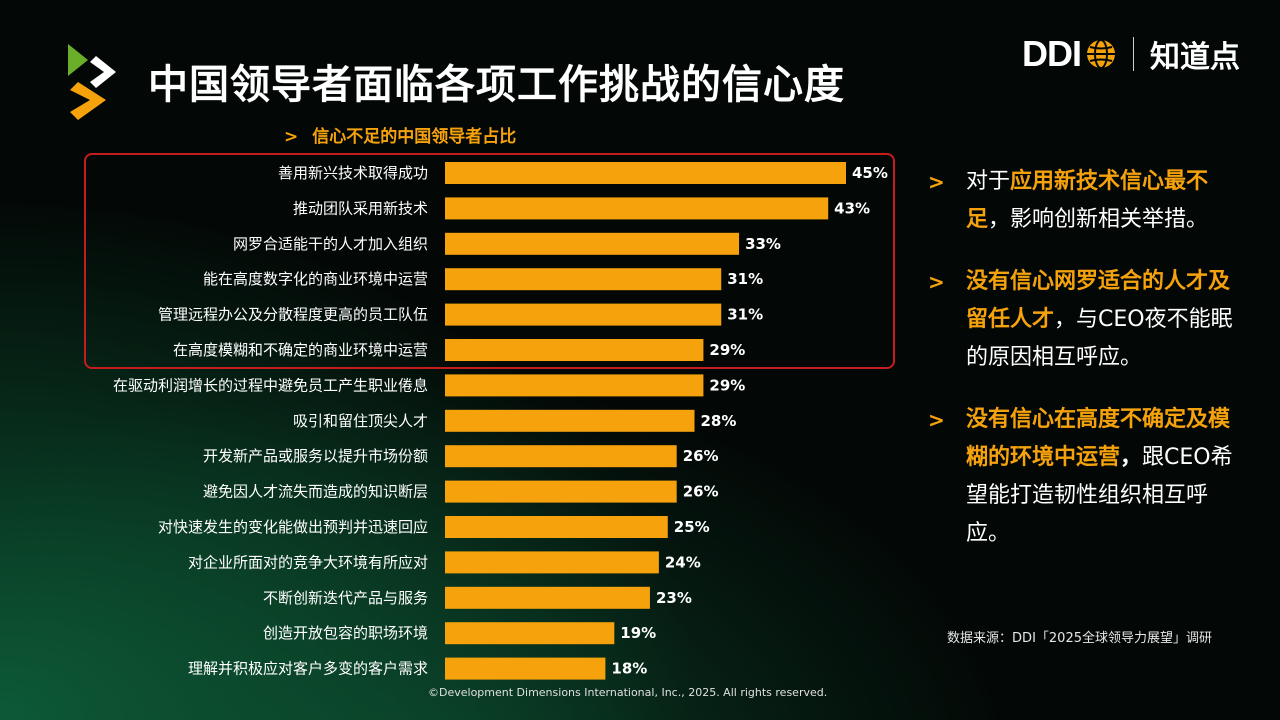 Image resolution: width=1280 pixels, height=720 pixels. What do you see at coordinates (270, 385) in the screenshot?
I see `category-label: 在驱动利润增长的过程中避免员工产生职业倦息` at bounding box center [270, 385].